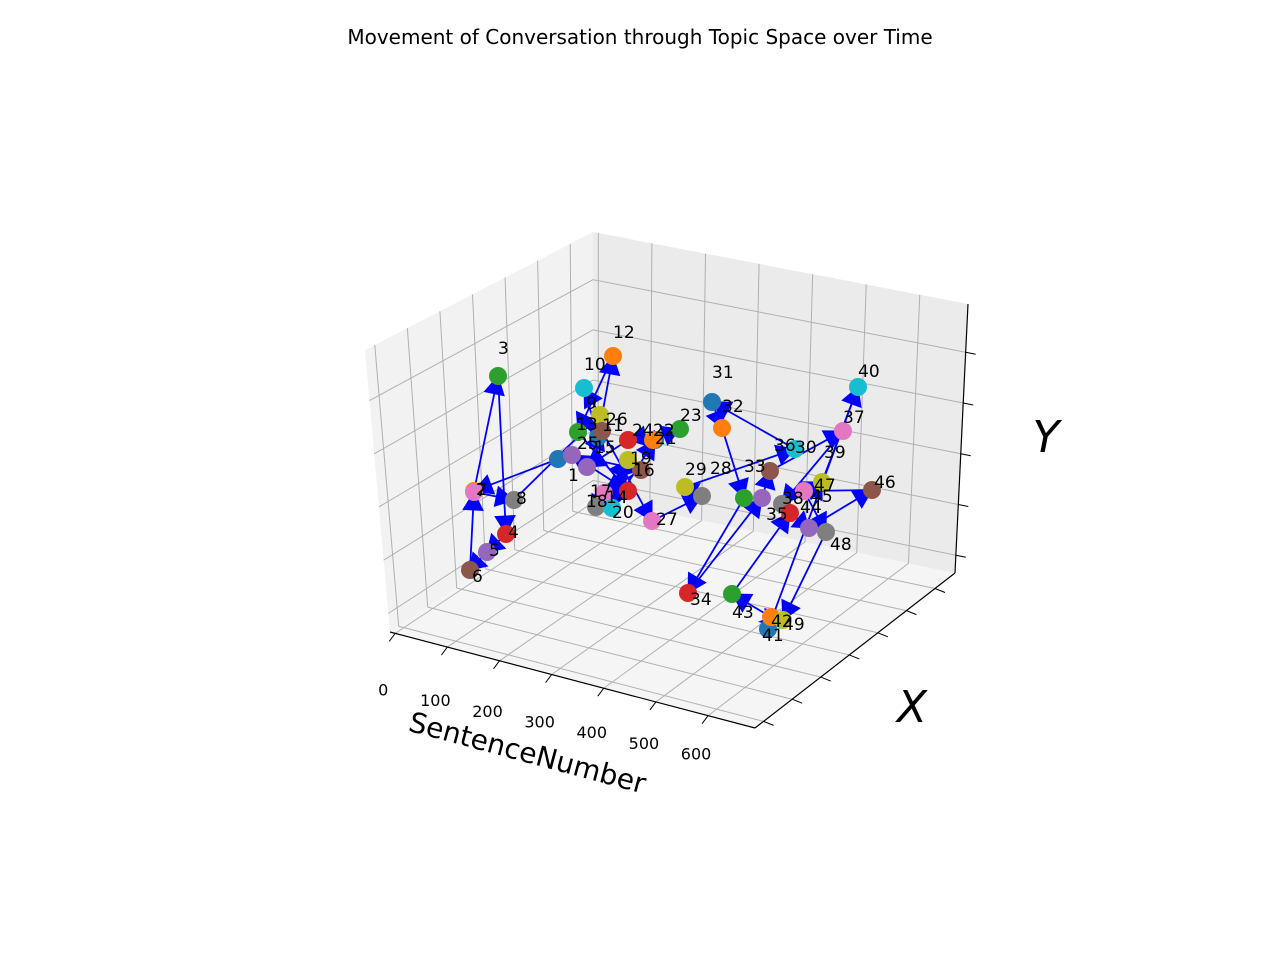 This screenshot has width=1280, height=960. What do you see at coordinates (911, 707) in the screenshot?
I see `y-axis-label: X` at bounding box center [911, 707].